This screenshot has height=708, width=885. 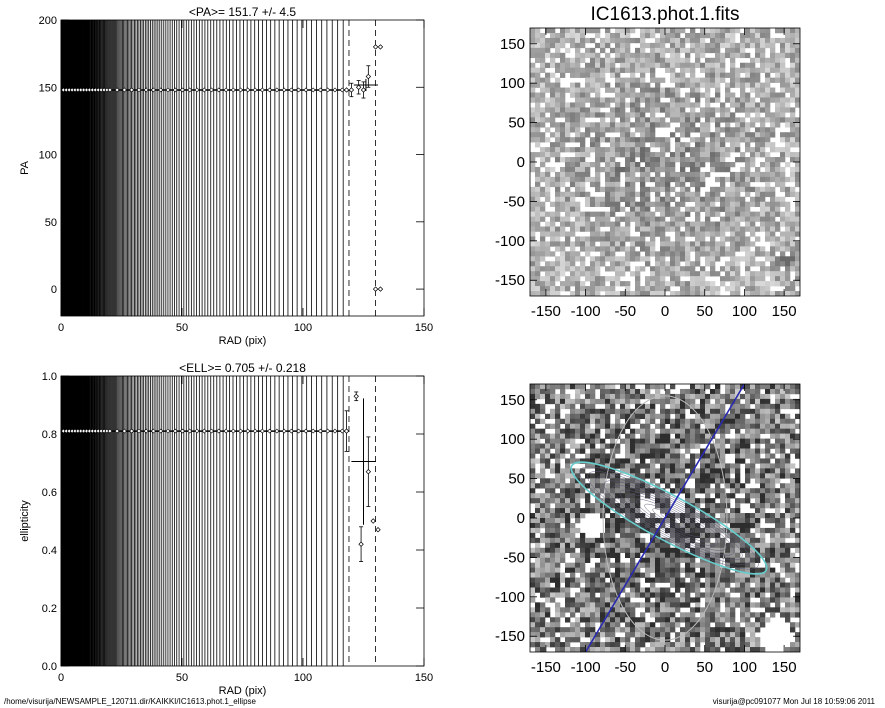 I want to click on profile-point, so click(x=124, y=90).